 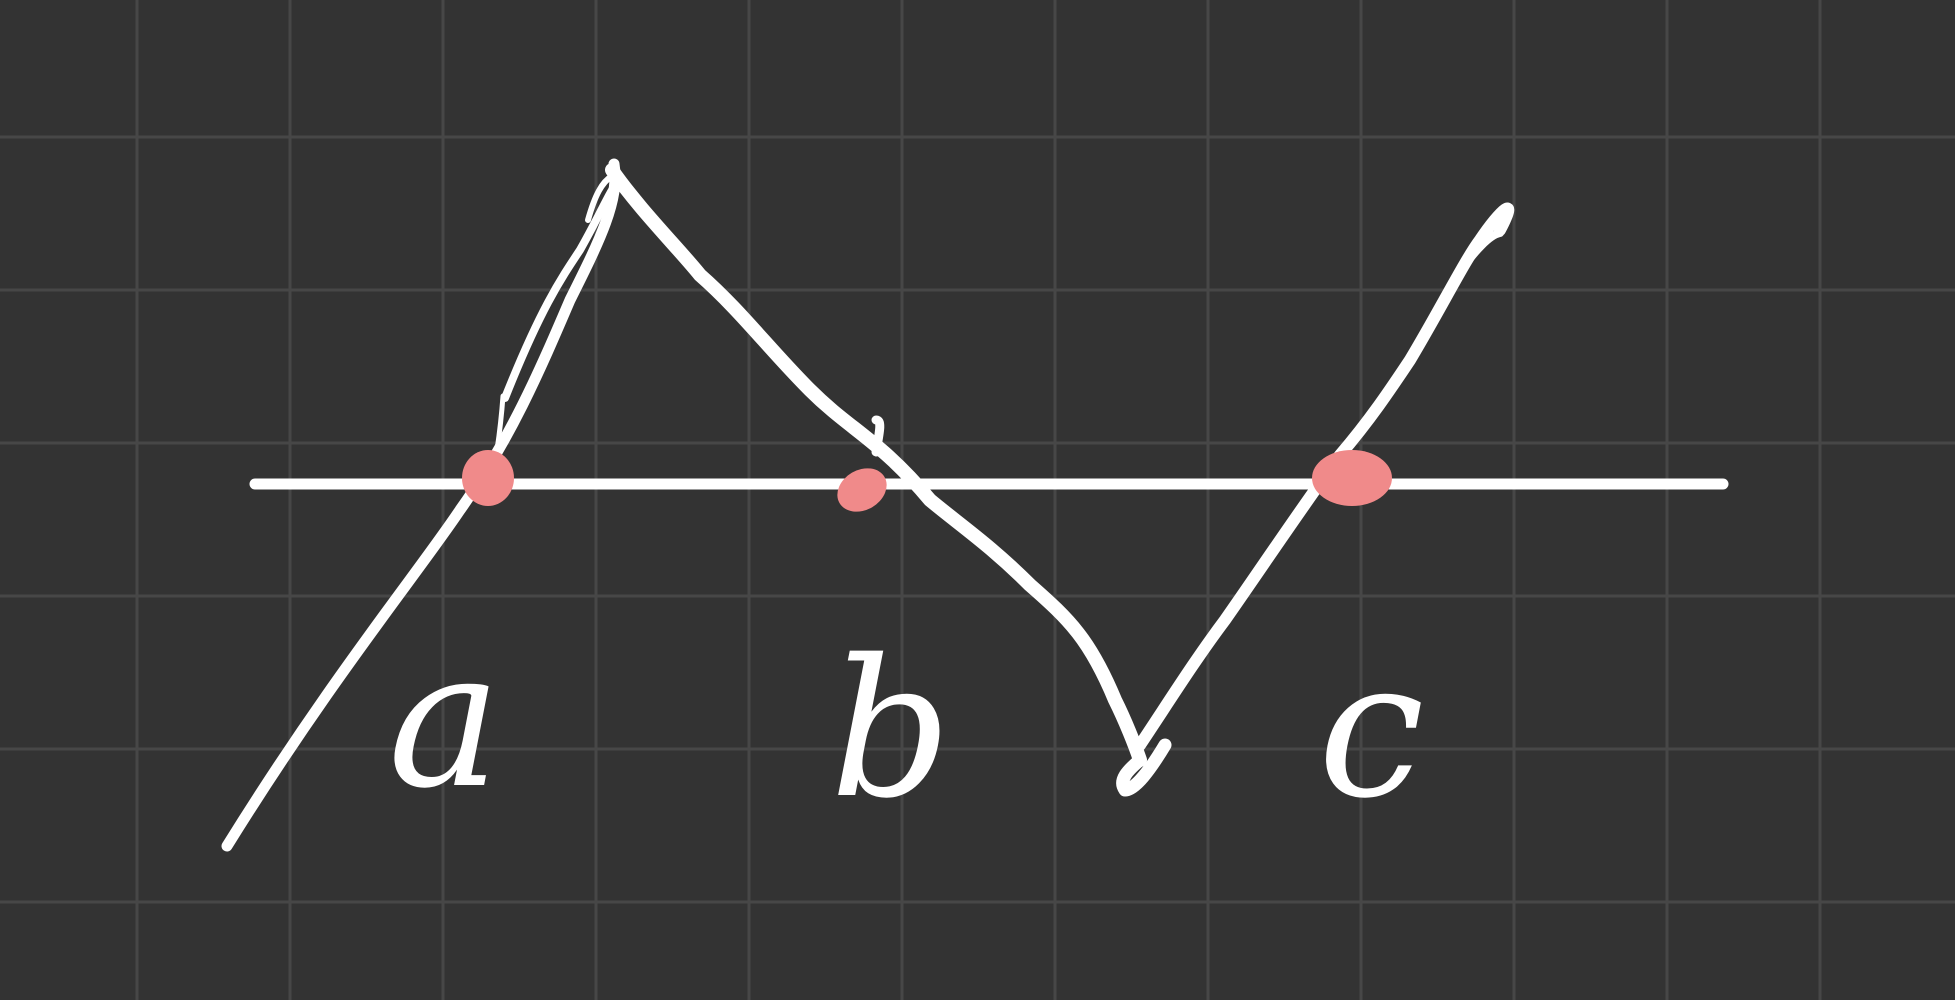 I want to click on intersection-marker-a, so click(x=488, y=478).